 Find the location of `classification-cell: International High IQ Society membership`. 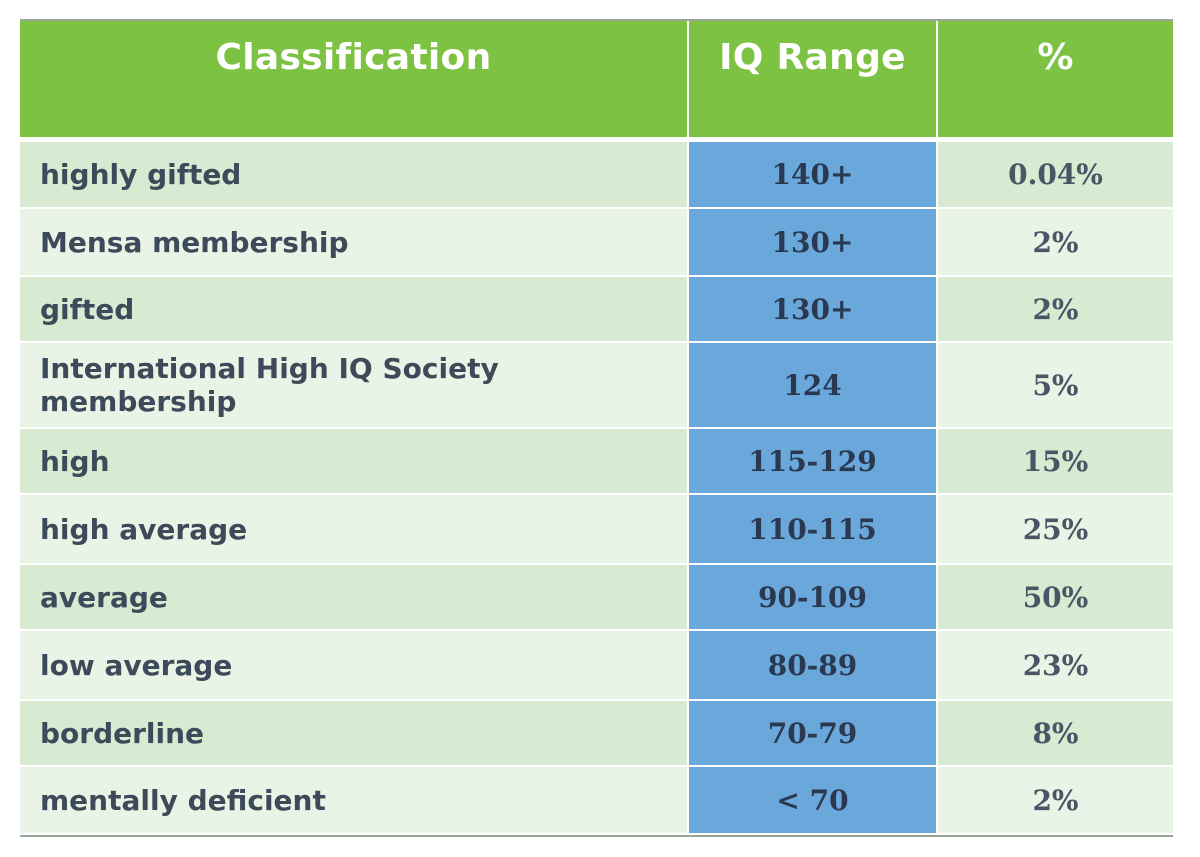

classification-cell: International High IQ Society membership is located at coordinates (354, 385).